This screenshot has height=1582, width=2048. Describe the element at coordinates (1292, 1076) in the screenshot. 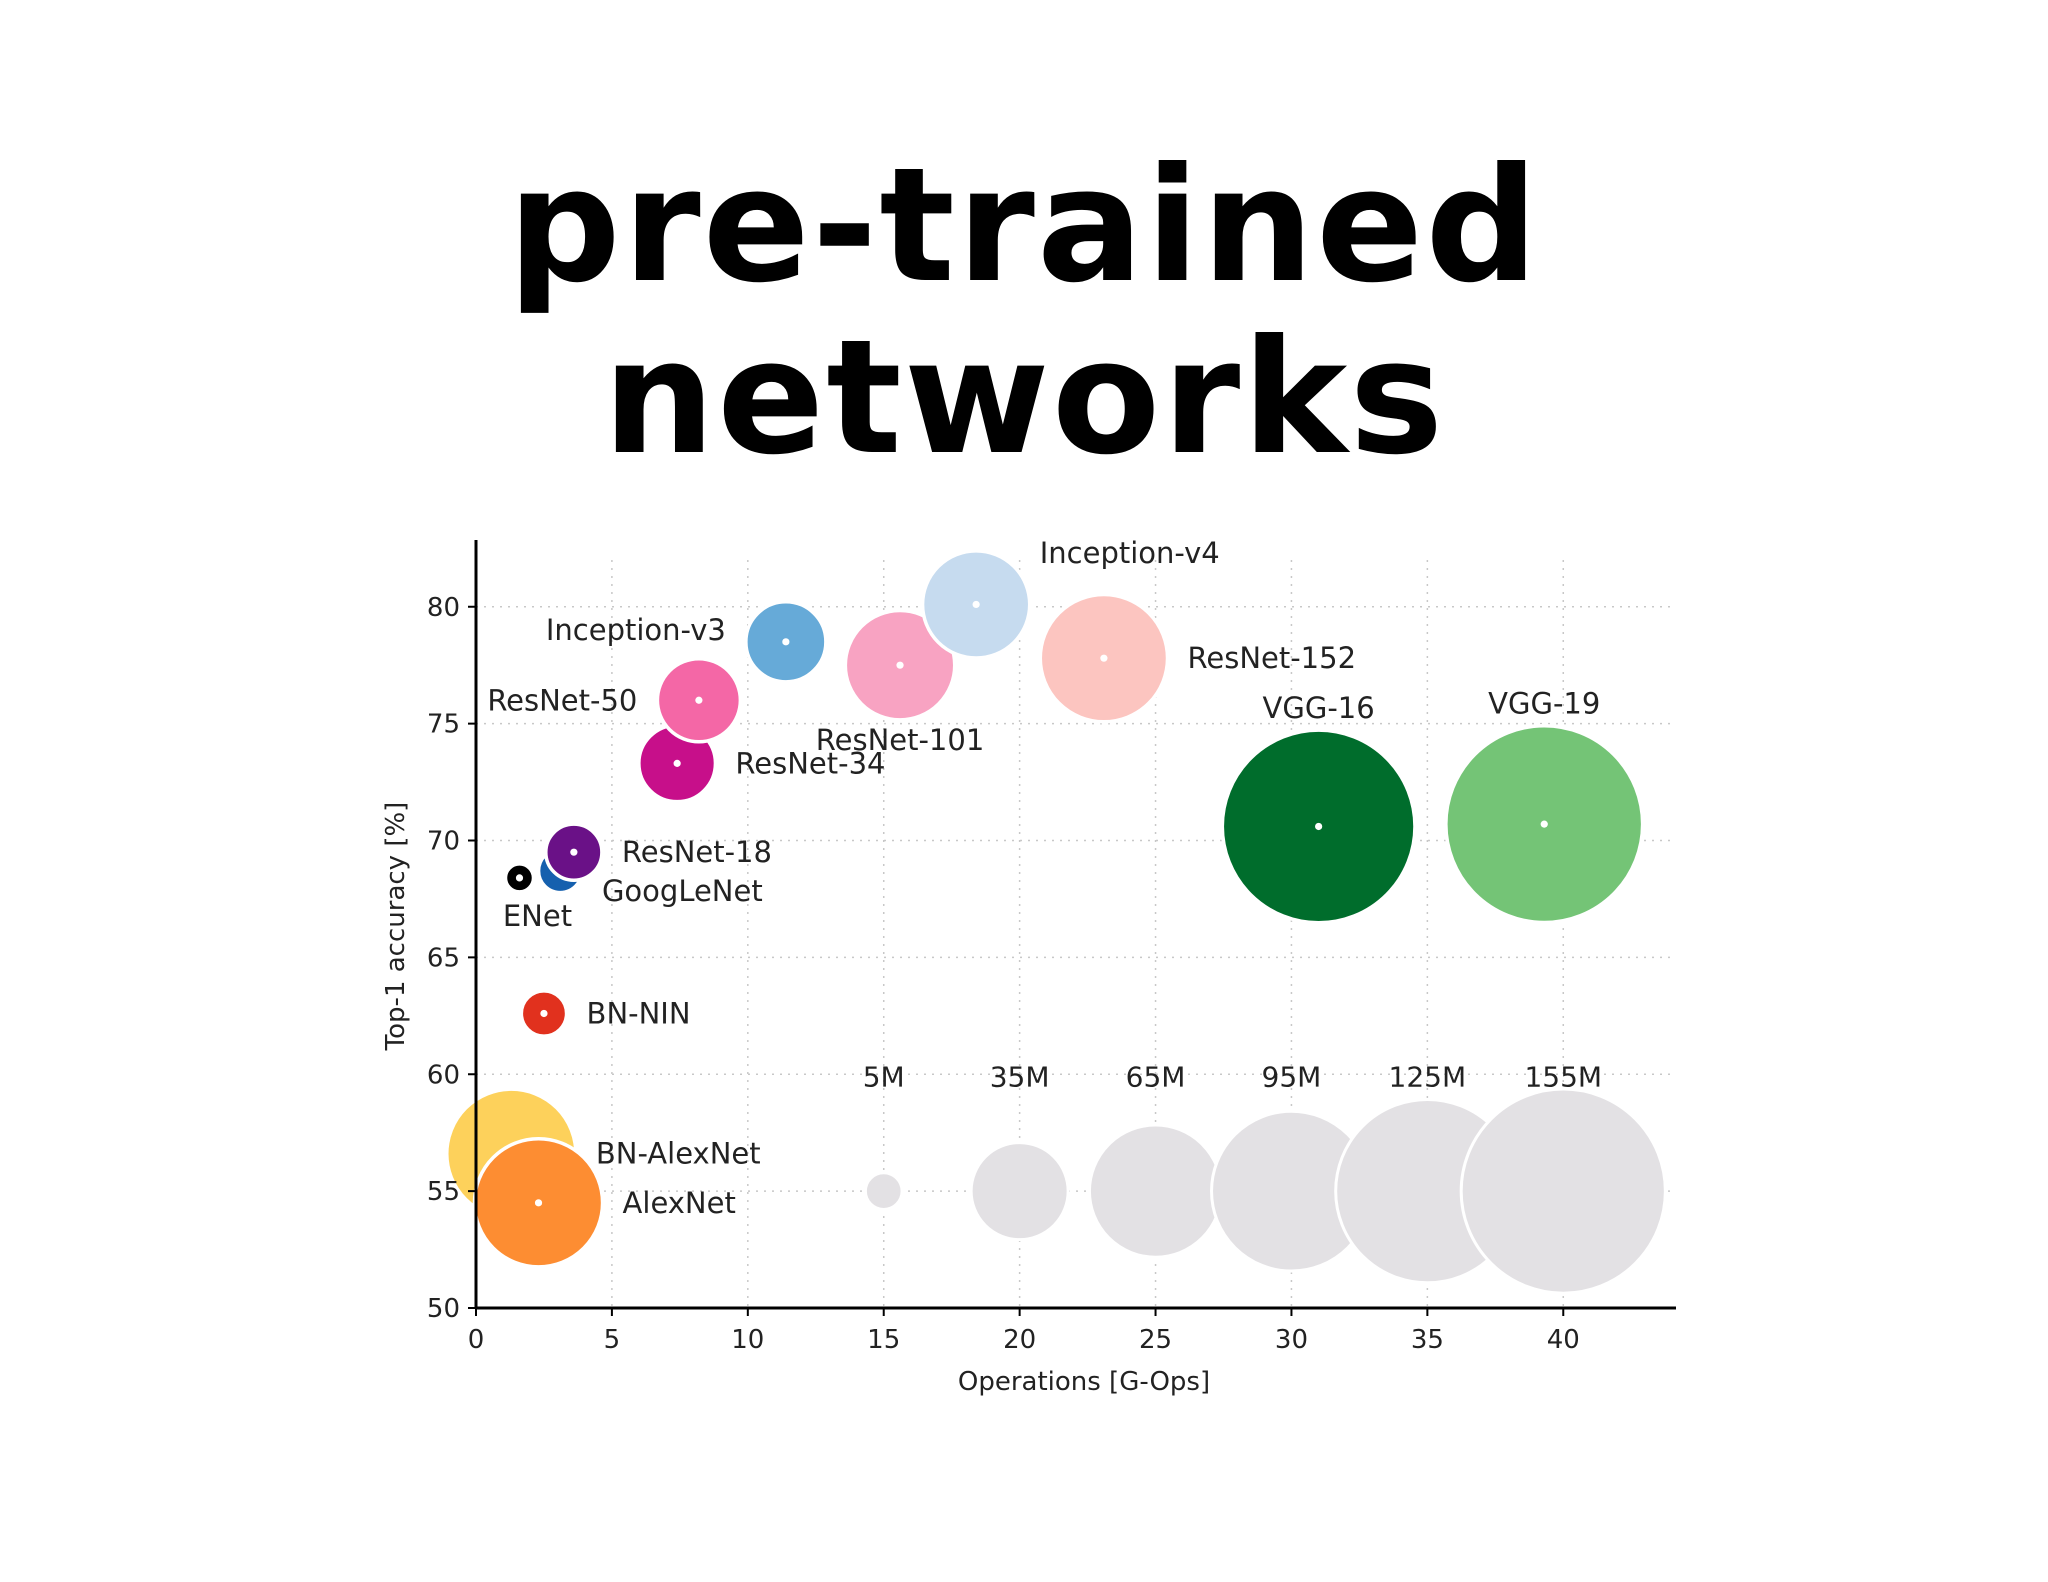

I see `size-legend-label-95m: 95M` at that location.